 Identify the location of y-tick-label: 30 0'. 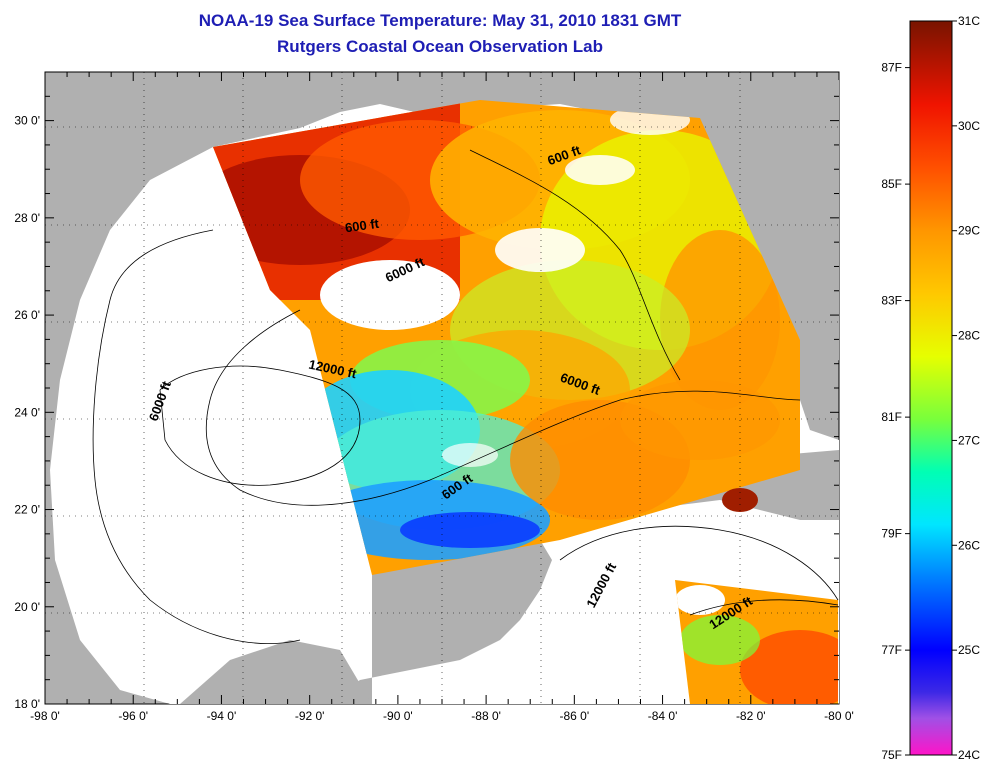
(27, 121).